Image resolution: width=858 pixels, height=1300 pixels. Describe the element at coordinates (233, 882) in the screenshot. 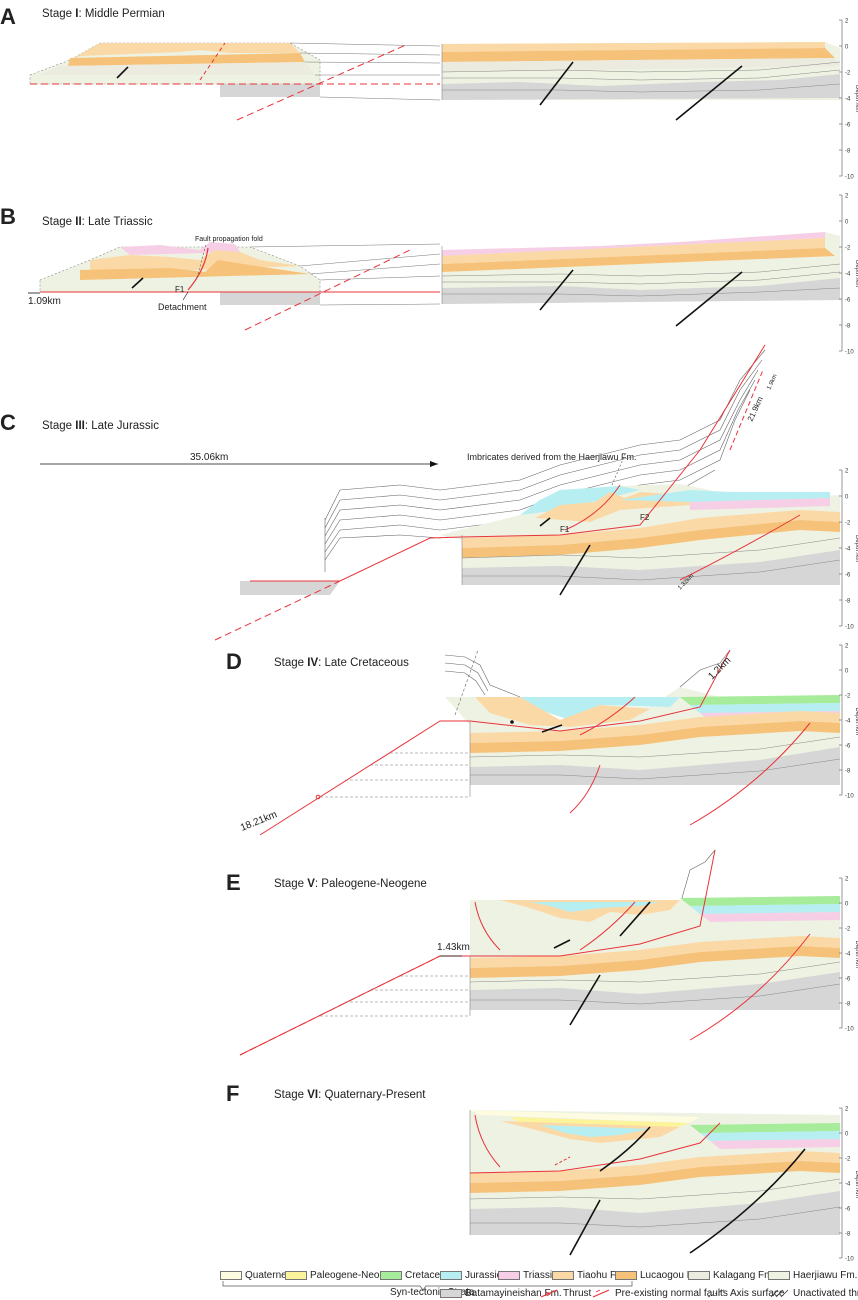

I see `panel-letter: E` at that location.